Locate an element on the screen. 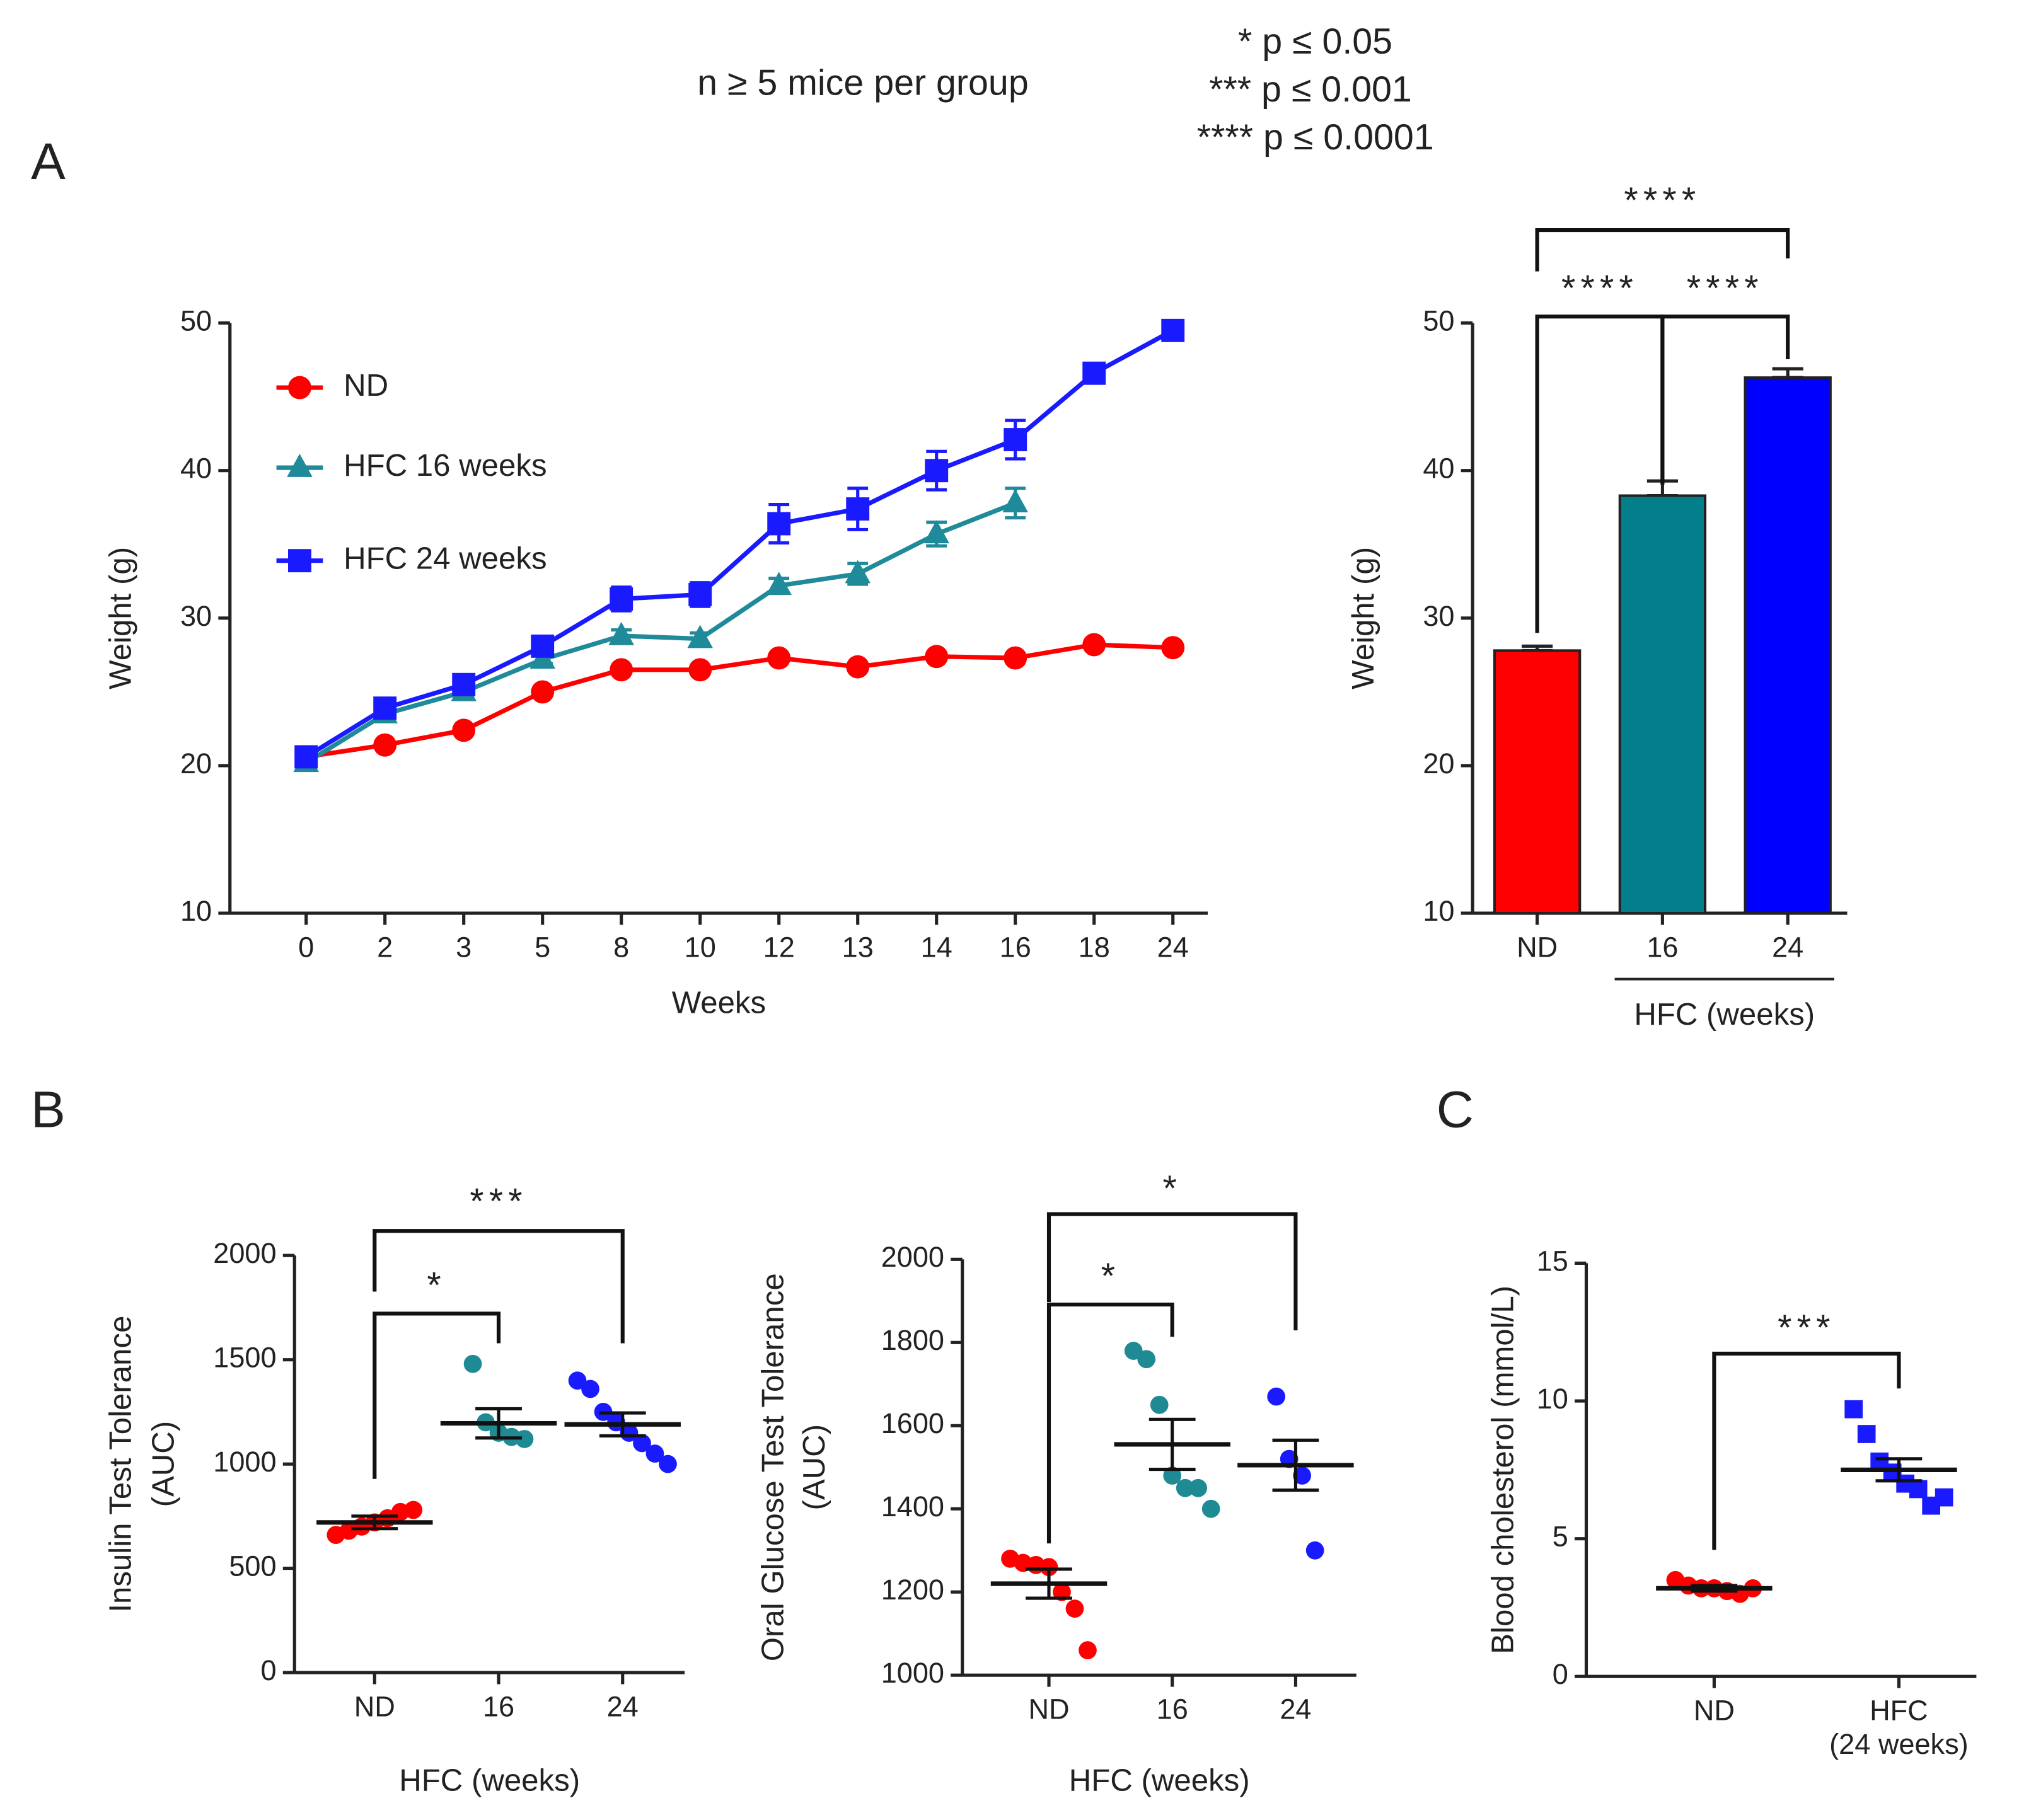 This screenshot has height=1820, width=2019. y-tick-label: 1500 is located at coordinates (244, 1358).